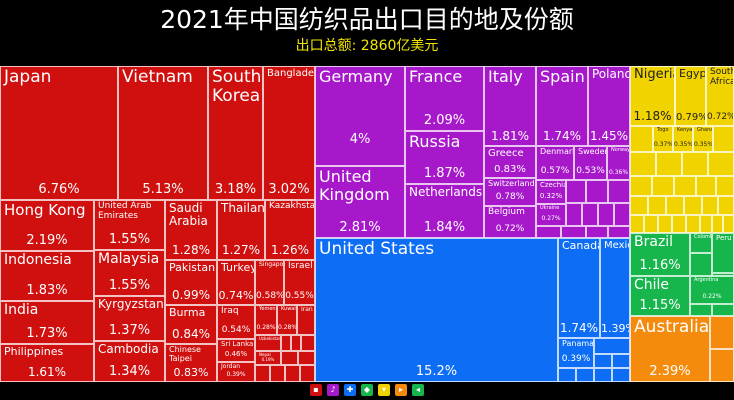  Describe the element at coordinates (235, 133) in the screenshot. I see `tile-south-korea: South Korea 3.18%` at that location.